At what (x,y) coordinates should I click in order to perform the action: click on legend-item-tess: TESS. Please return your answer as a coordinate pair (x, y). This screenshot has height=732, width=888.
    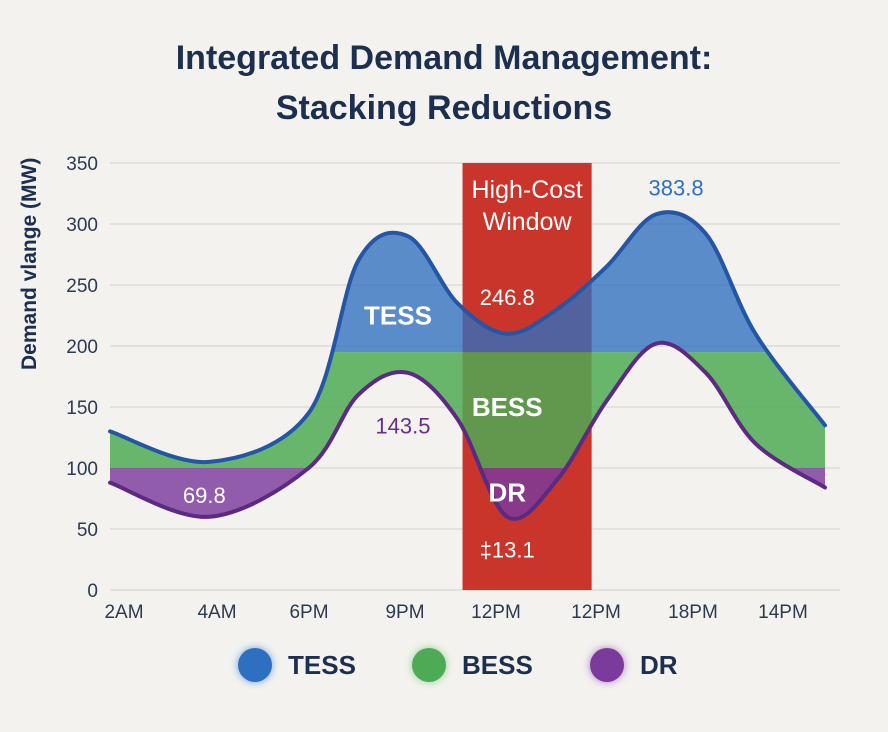
    Looking at the image, I should click on (297, 665).